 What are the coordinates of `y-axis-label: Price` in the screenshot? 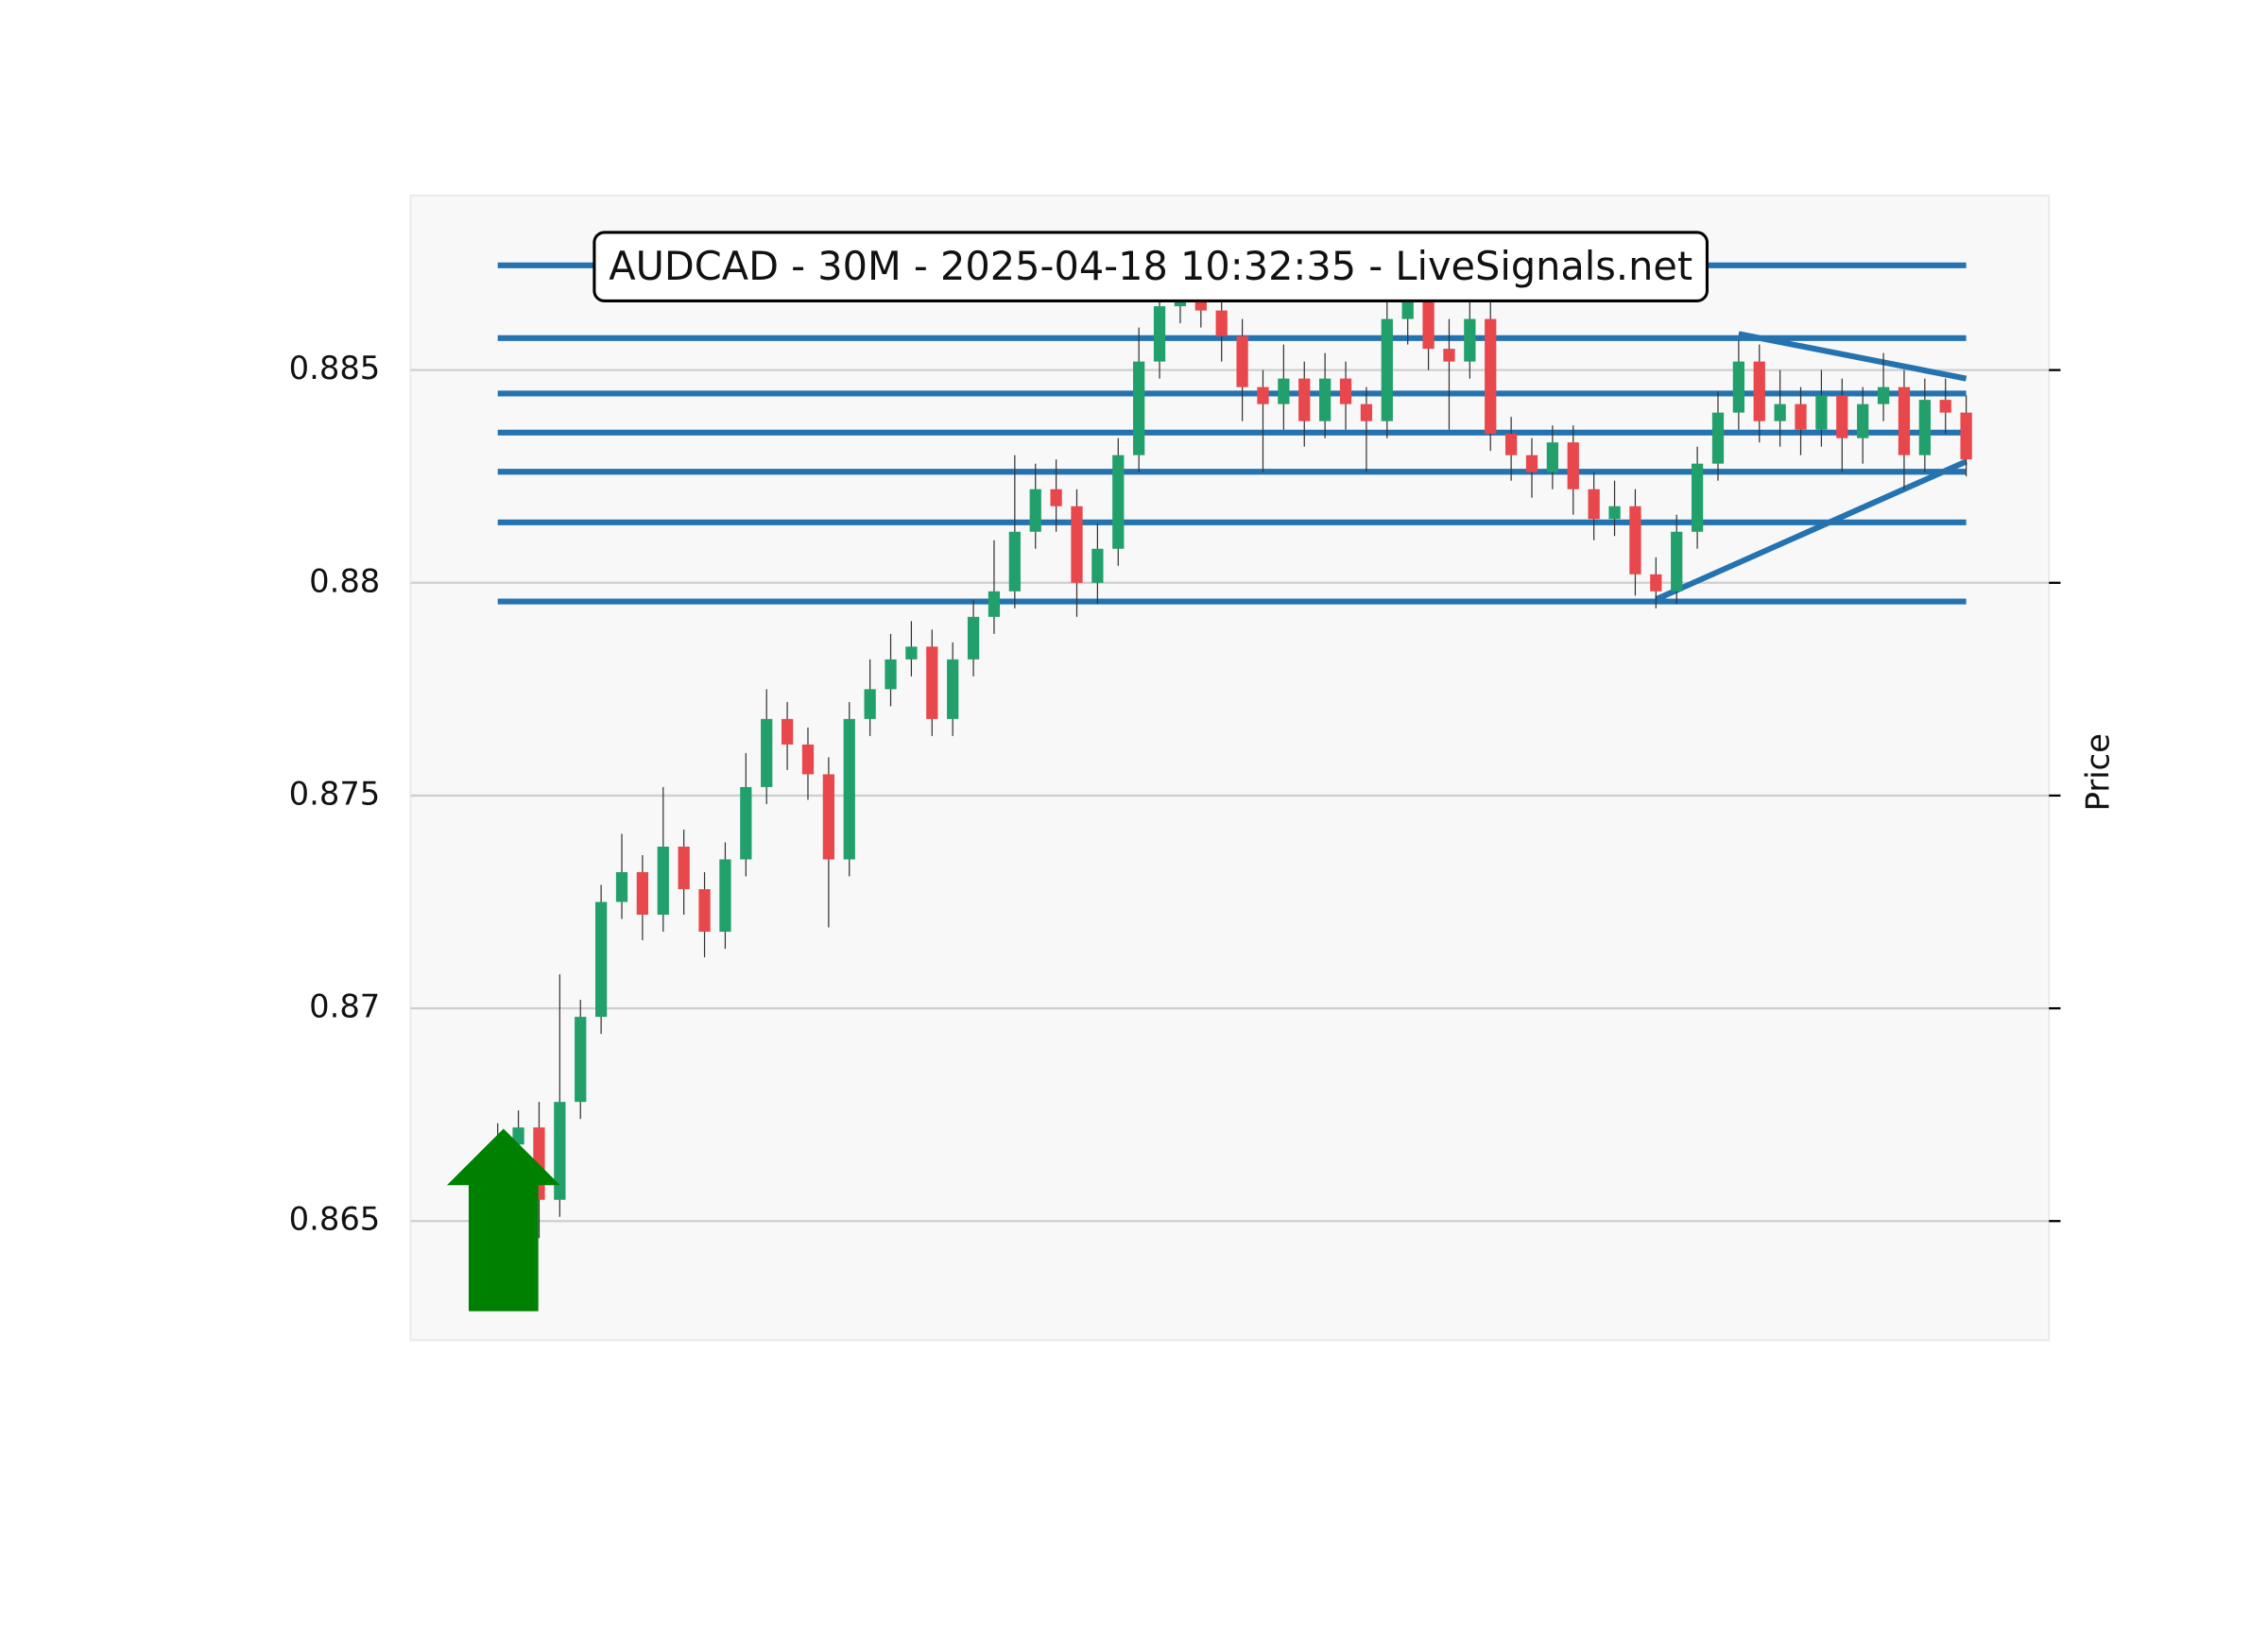 It's located at (2097, 772).